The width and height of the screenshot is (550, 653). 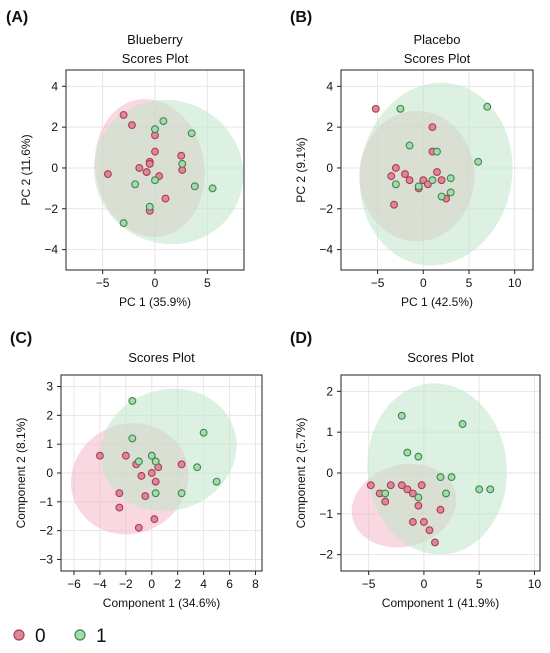 What do you see at coordinates (437, 302) in the screenshot?
I see `x-axis-label: PC 1 (42.5%)` at bounding box center [437, 302].